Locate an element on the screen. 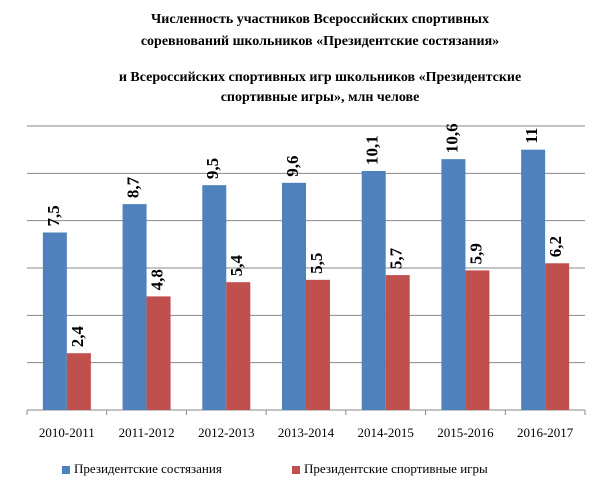 The image size is (600, 497). x-tick-label: 2010-2011 is located at coordinates (67, 432).